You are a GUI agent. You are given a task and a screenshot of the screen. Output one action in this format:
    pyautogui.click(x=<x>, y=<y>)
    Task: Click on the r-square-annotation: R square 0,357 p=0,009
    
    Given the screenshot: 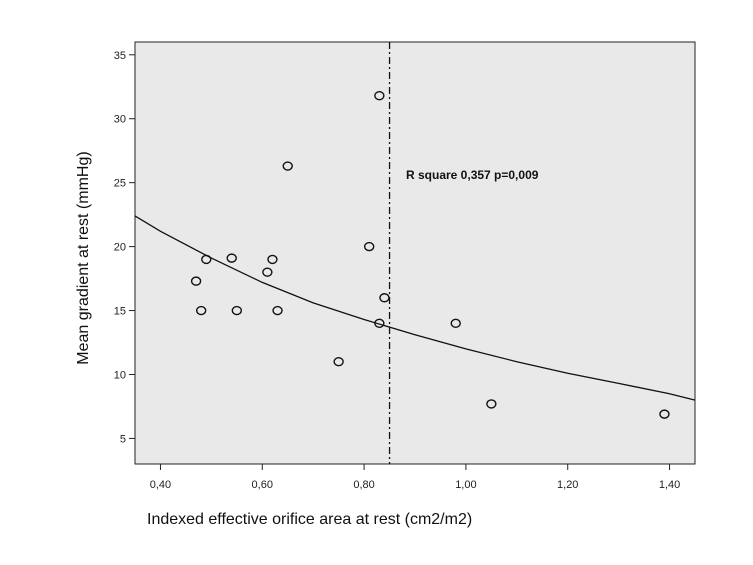 What is the action you would take?
    pyautogui.click(x=472, y=175)
    